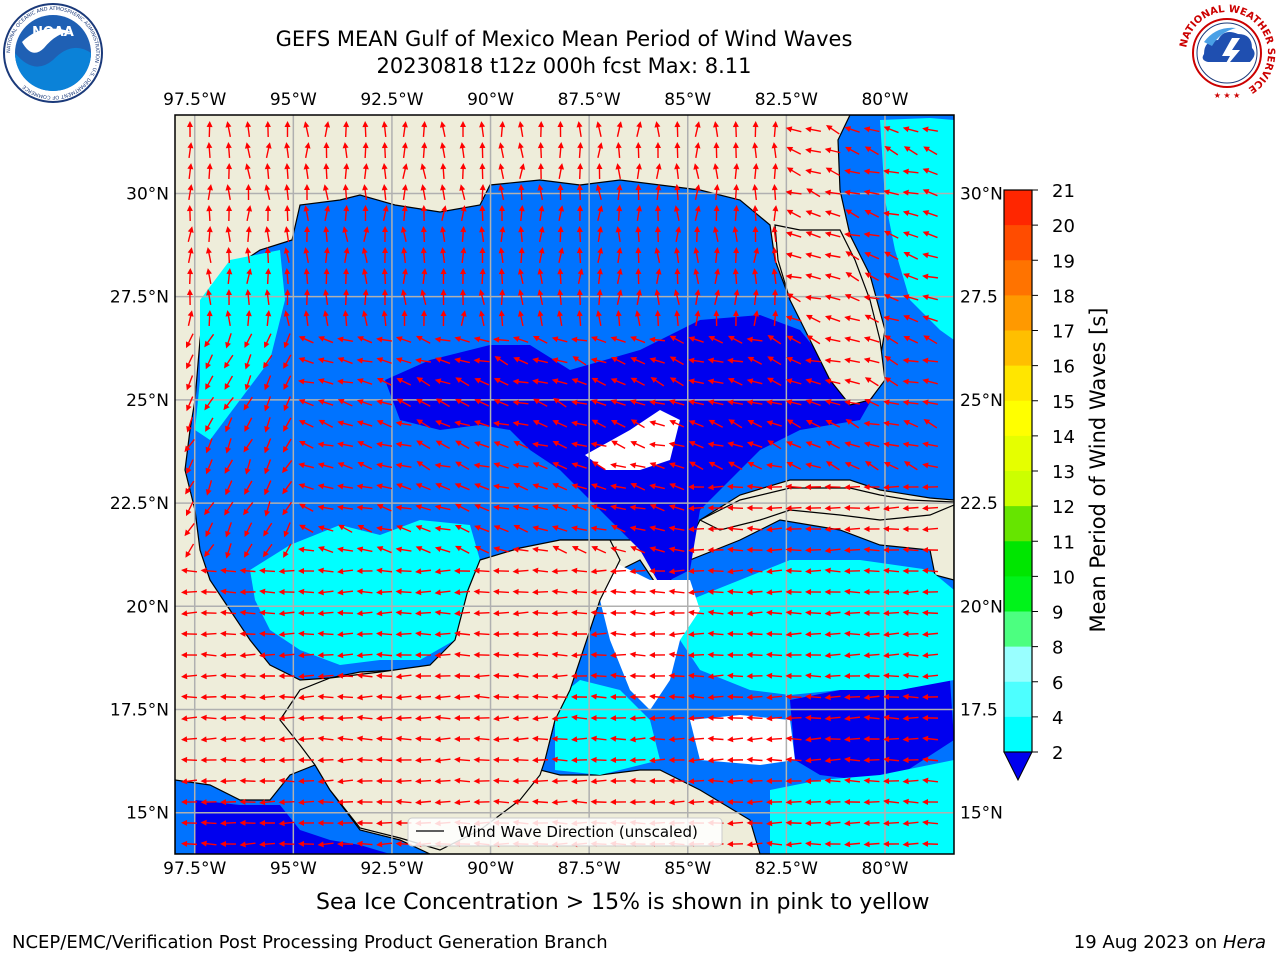  Describe the element at coordinates (564, 66) in the screenshot. I see `chart-subtitle: 20230818 t12z 000h fcst Max: 8.11` at that location.